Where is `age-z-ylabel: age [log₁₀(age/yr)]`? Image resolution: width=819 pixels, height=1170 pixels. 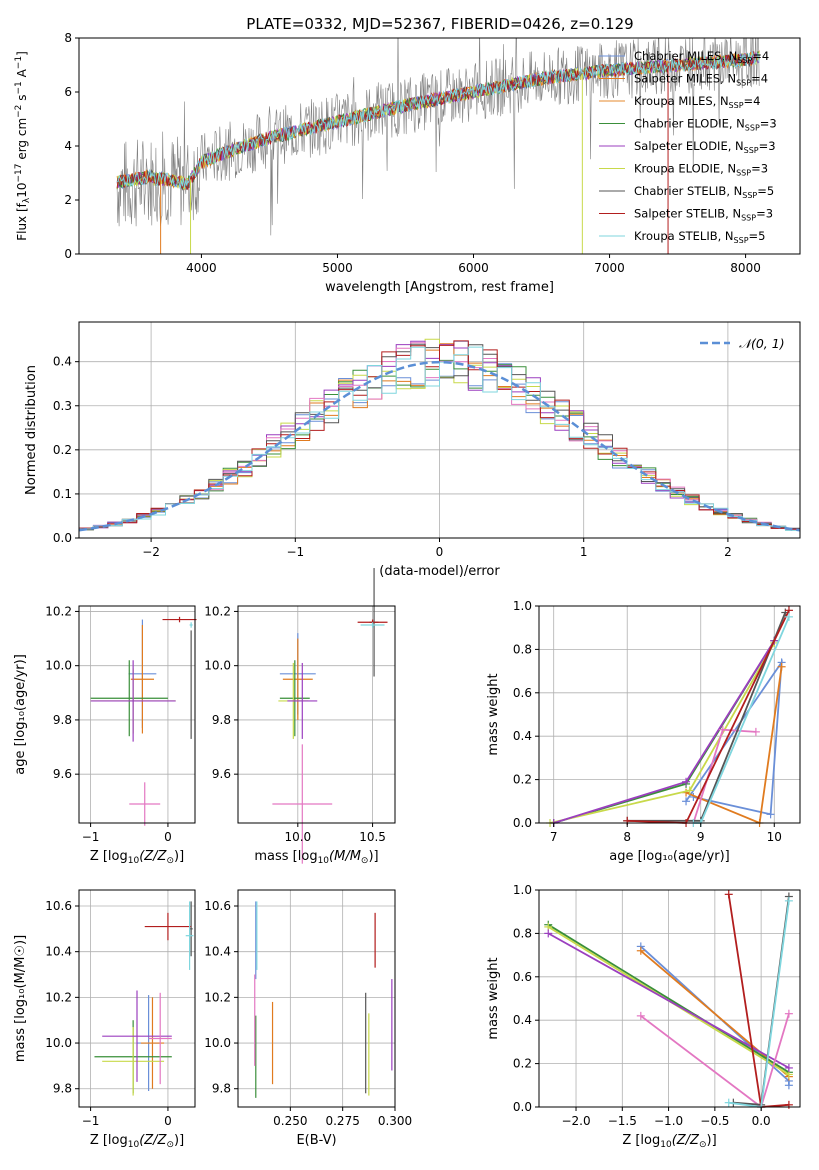 age-z-ylabel: age [log₁₀(age/yr)] is located at coordinates (20, 714).